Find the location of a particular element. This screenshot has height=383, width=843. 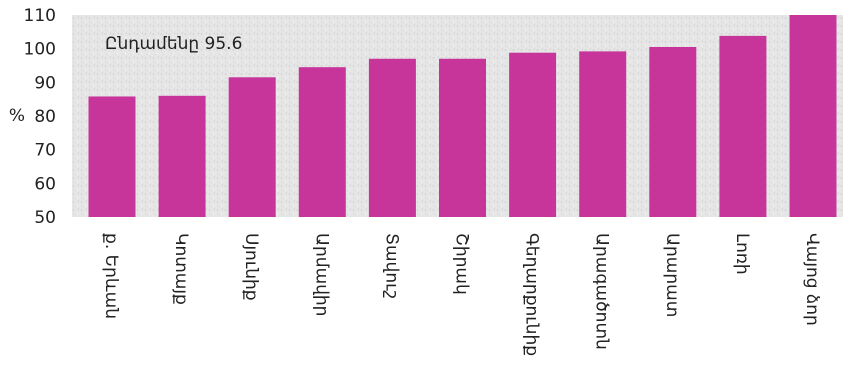

x-tick-label: Արագածոտն is located at coordinates (602, 291).